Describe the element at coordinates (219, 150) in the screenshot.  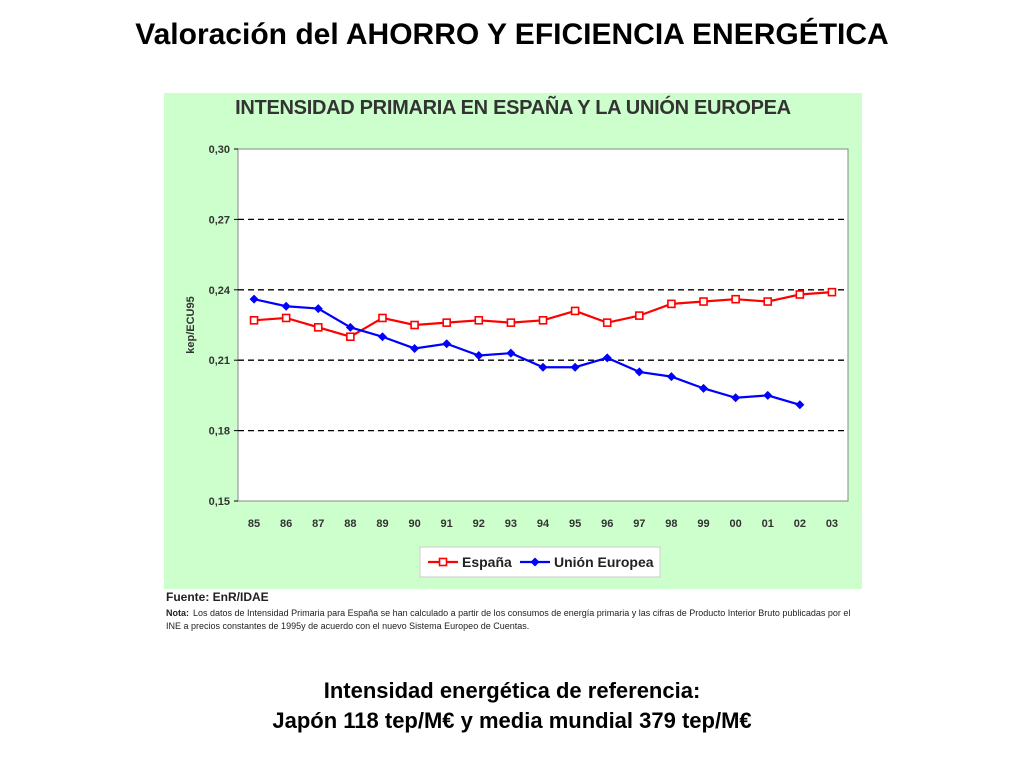
I see `y-tick-label: 0,30` at that location.